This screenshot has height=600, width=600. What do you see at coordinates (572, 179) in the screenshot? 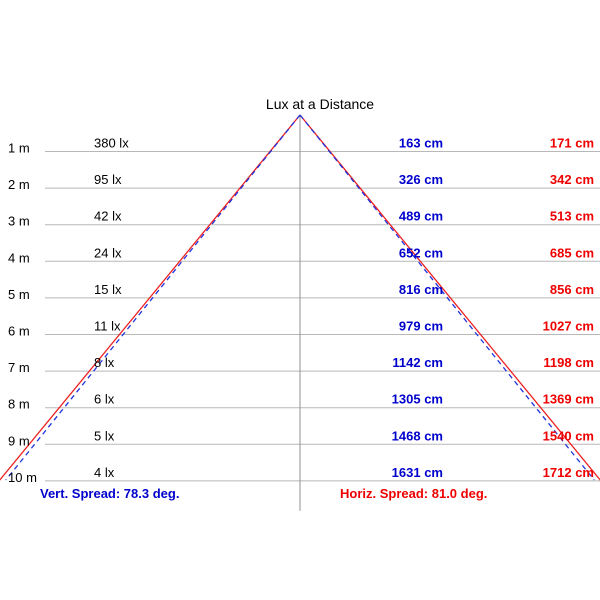
I see `horiz-width-value: 342 cm` at bounding box center [572, 179].